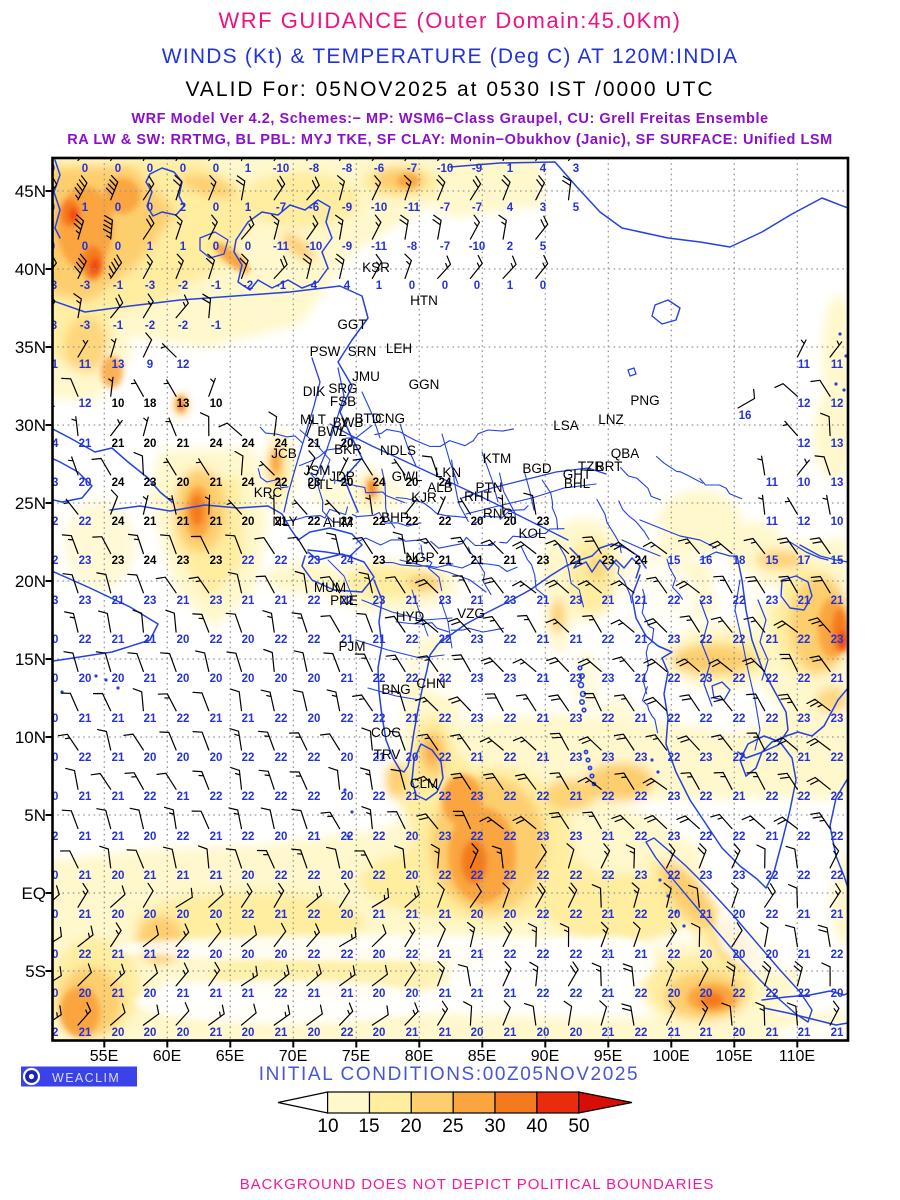  Describe the element at coordinates (452, 1126) in the screenshot. I see `svg-text: 25` at that location.